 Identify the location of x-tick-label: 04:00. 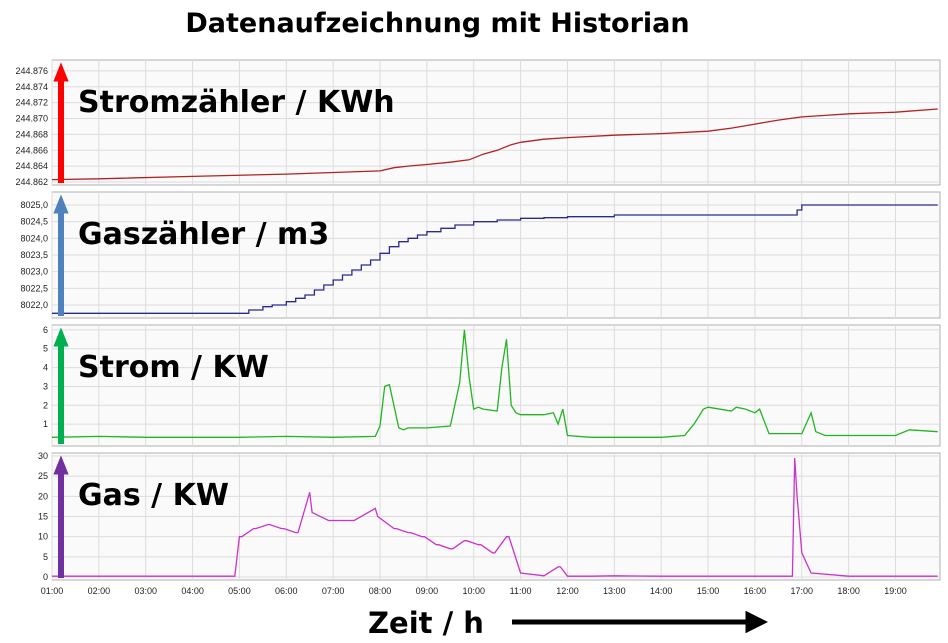
(192, 591).